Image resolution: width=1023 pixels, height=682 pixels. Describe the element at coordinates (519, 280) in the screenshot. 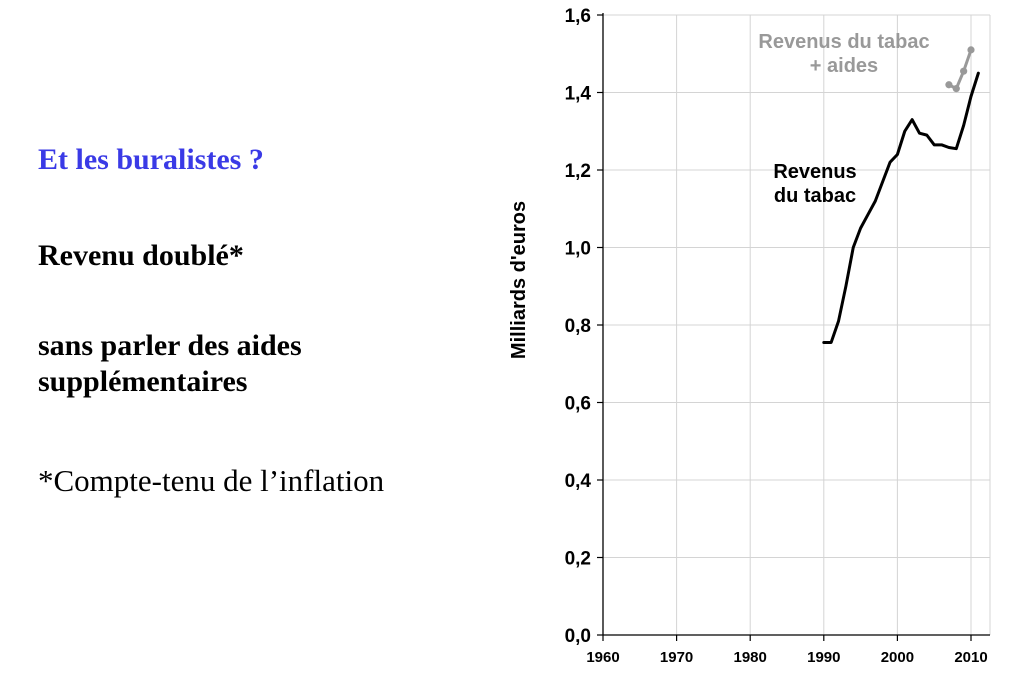

I see `y-axis-title: Milliards d'euros` at that location.